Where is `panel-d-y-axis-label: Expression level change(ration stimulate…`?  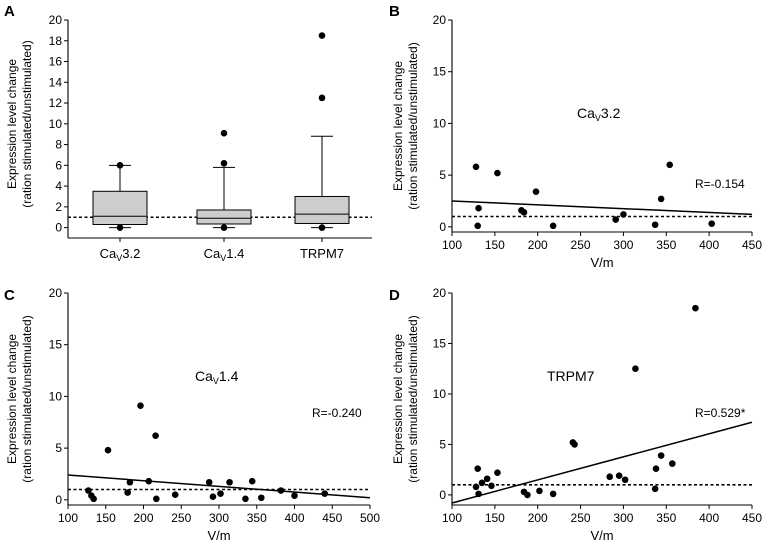
panel-d-y-axis-label: Expression level change(ration stimulate… is located at coordinates (405, 398).